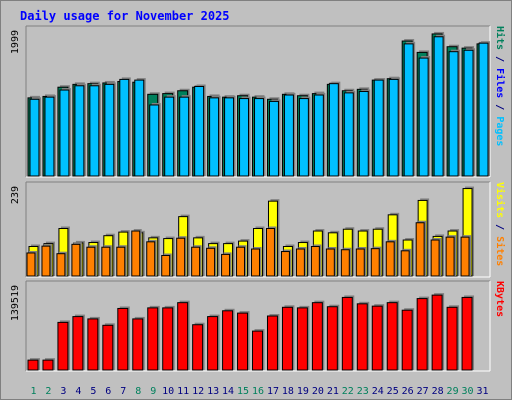  Describe the element at coordinates (393, 391) in the screenshot. I see `x-tick-label: 25` at that location.